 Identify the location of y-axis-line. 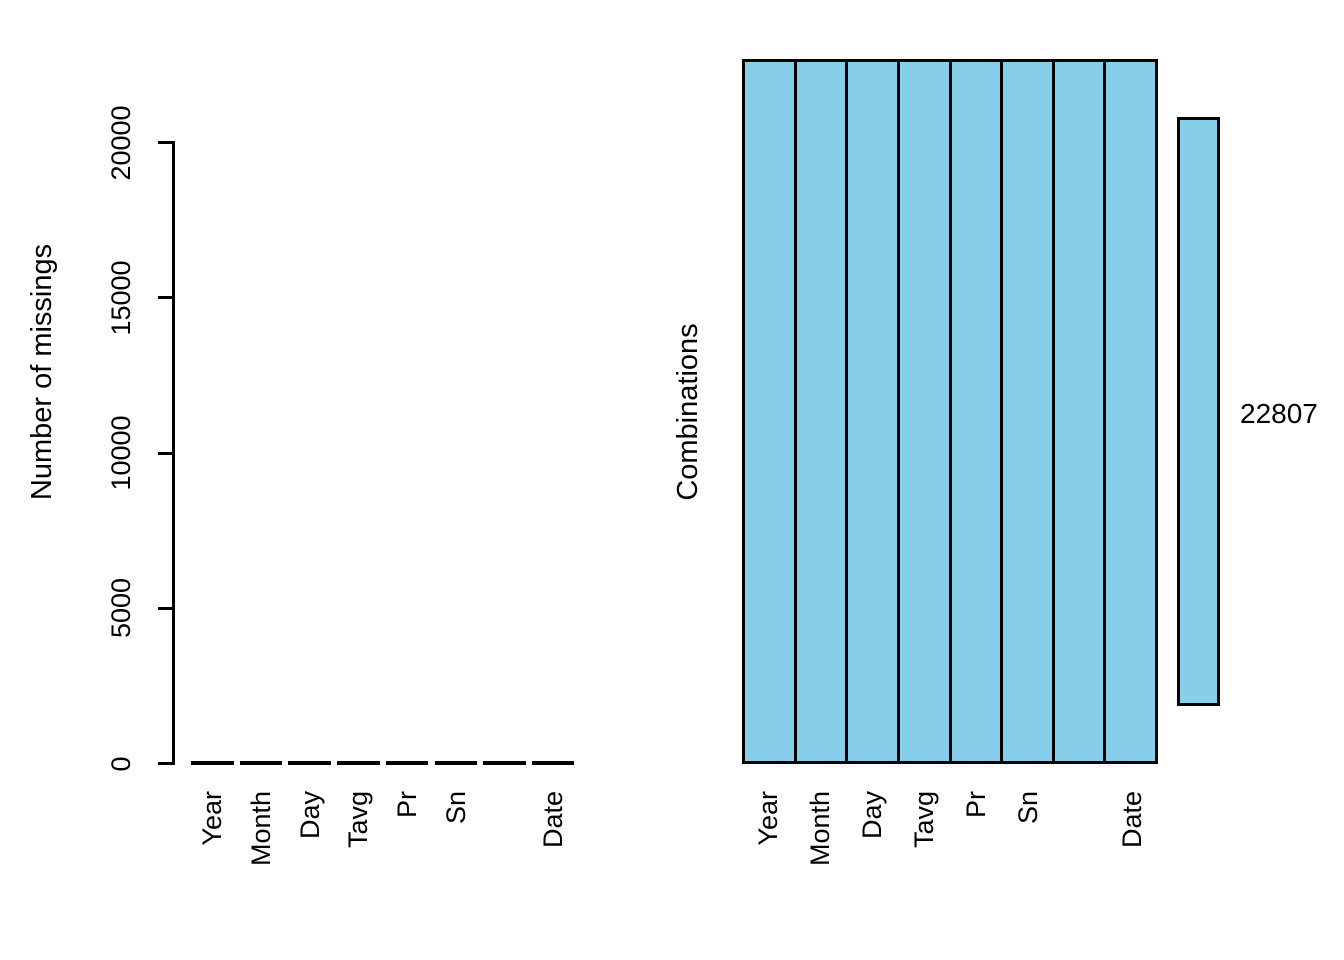
(173, 453).